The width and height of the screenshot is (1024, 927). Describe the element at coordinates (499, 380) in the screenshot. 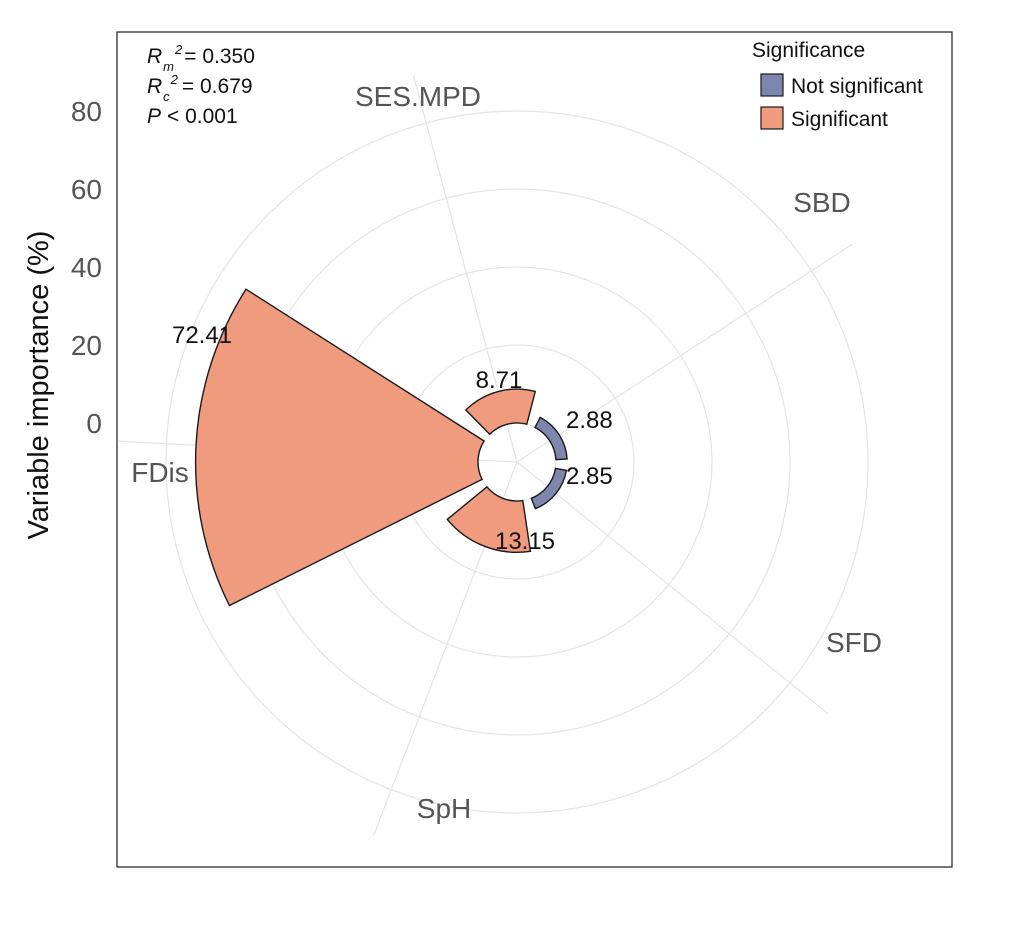

I see `value-label-ses-mpd: 8.71` at that location.